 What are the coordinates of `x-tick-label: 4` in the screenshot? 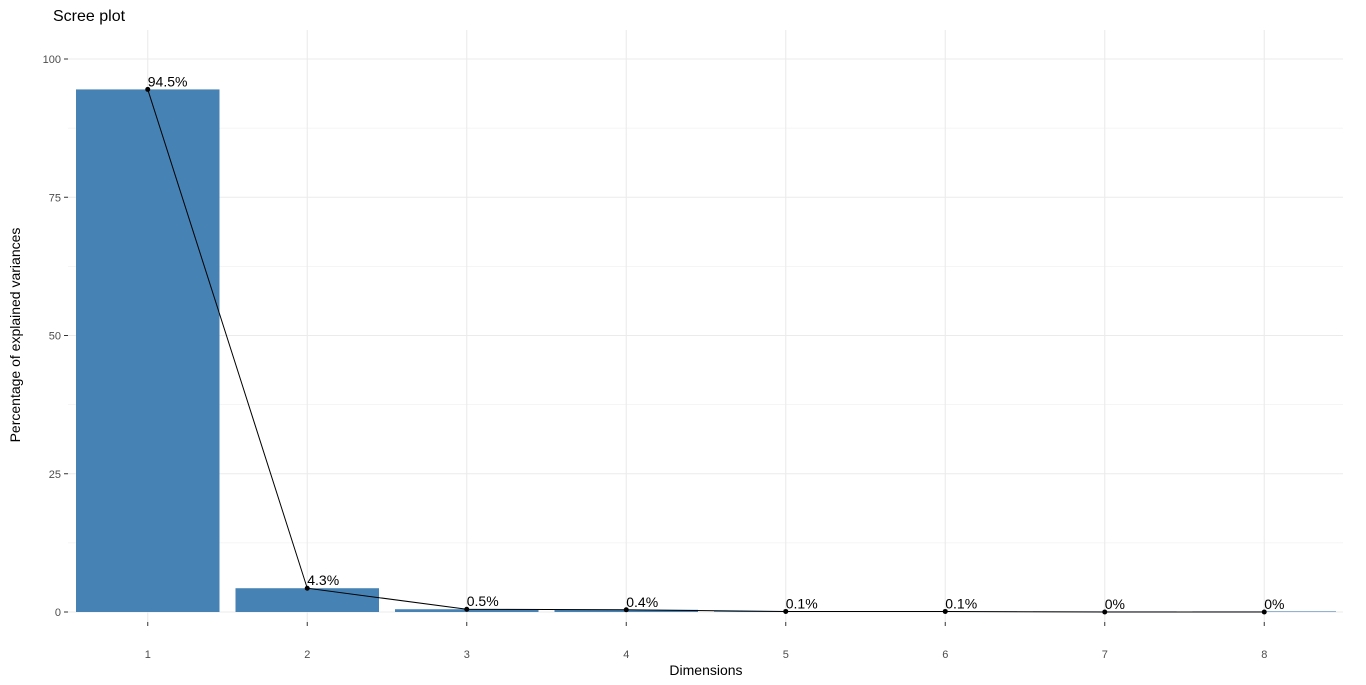 It's located at (626, 655).